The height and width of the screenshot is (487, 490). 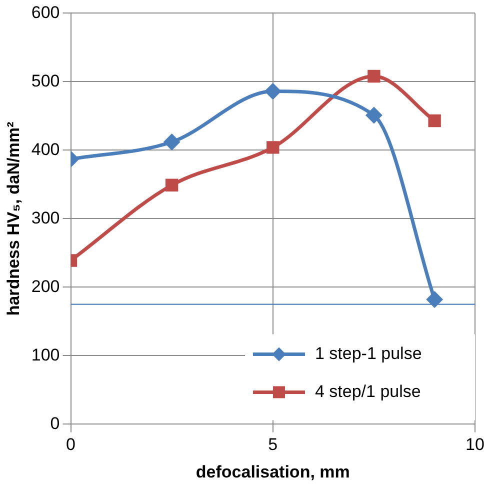 I want to click on x-tick-label: 5, so click(x=273, y=444).